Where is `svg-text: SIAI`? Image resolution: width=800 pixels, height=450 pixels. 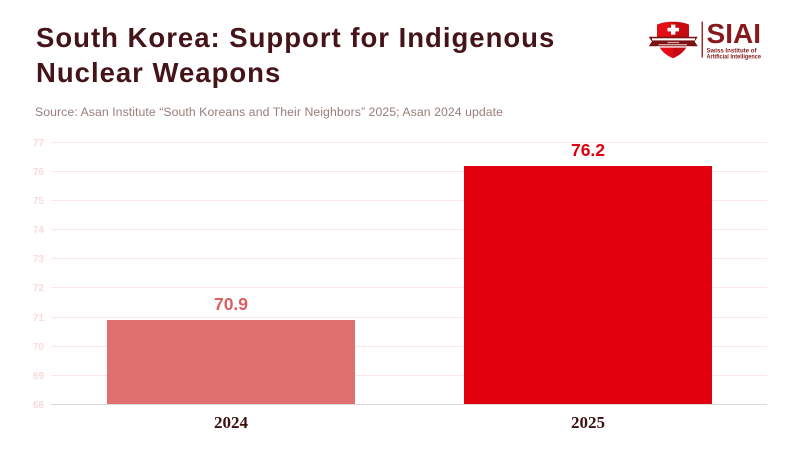 svg-text: SIAI is located at coordinates (734, 33).